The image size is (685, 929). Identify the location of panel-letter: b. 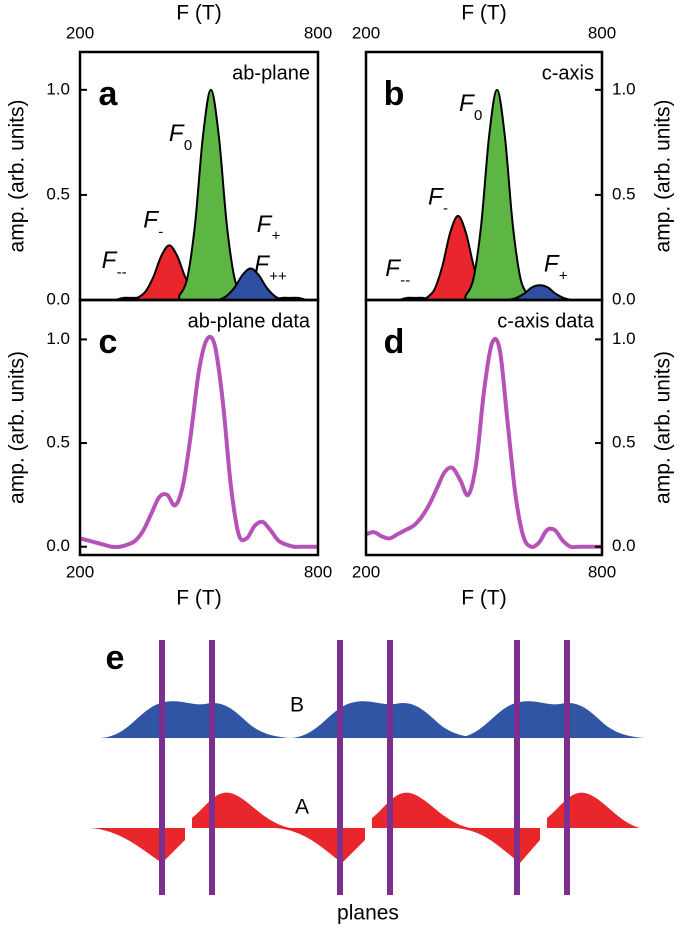
(394, 94).